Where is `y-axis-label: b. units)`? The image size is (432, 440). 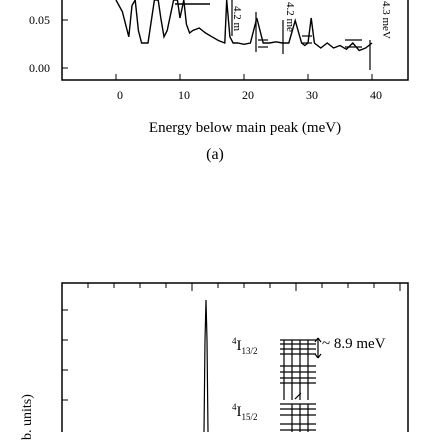 y-axis-label: b. units) is located at coordinates (27, 417).